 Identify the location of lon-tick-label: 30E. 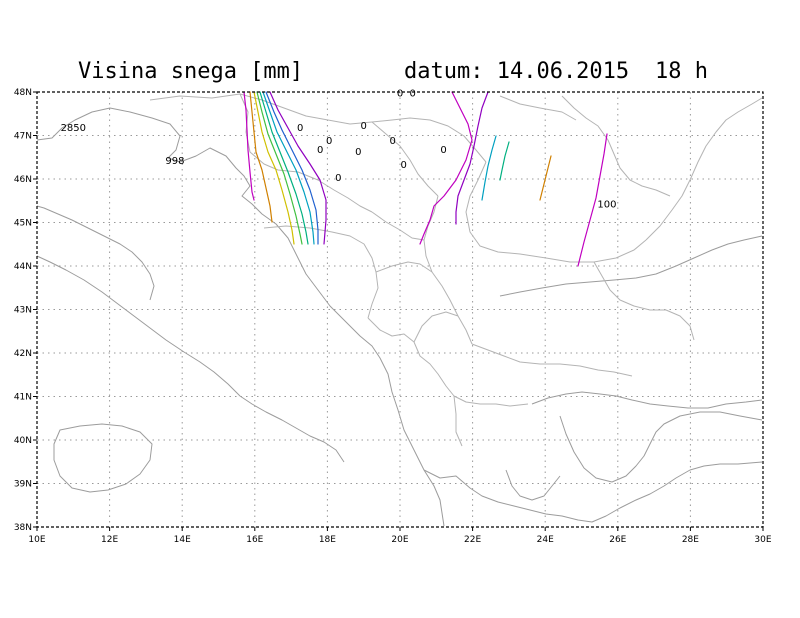
(762, 540).